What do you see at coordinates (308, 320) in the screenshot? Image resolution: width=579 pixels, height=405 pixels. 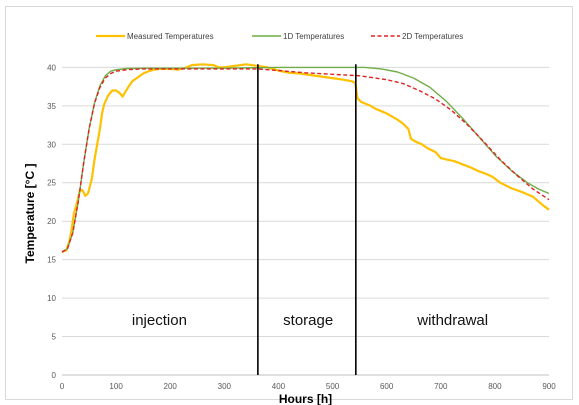 I see `phase-label-storage: storage` at bounding box center [308, 320].